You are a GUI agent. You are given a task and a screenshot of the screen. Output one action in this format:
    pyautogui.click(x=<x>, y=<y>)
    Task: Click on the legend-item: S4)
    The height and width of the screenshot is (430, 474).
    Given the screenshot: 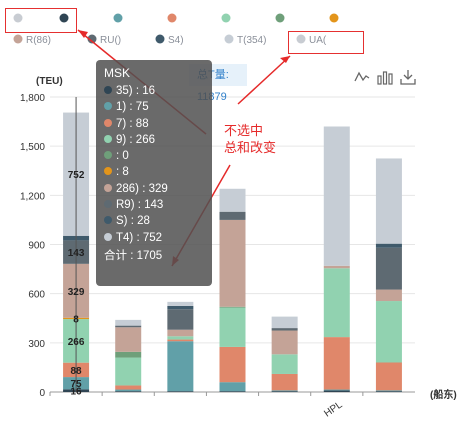 What is the action you would take?
    pyautogui.click(x=169, y=40)
    